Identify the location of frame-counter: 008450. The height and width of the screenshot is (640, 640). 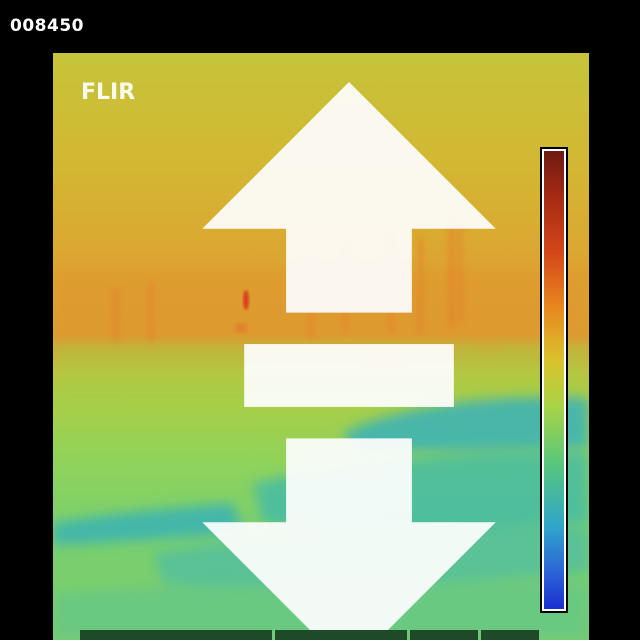
(47, 26).